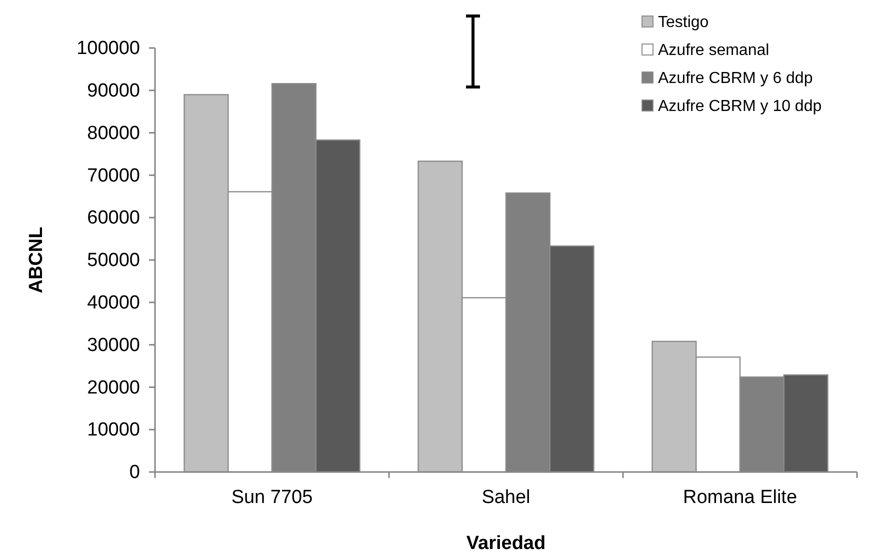 This screenshot has width=878, height=557. Describe the element at coordinates (740, 106) in the screenshot. I see `legend-label: Azufre CBRM y 10 ddp` at that location.